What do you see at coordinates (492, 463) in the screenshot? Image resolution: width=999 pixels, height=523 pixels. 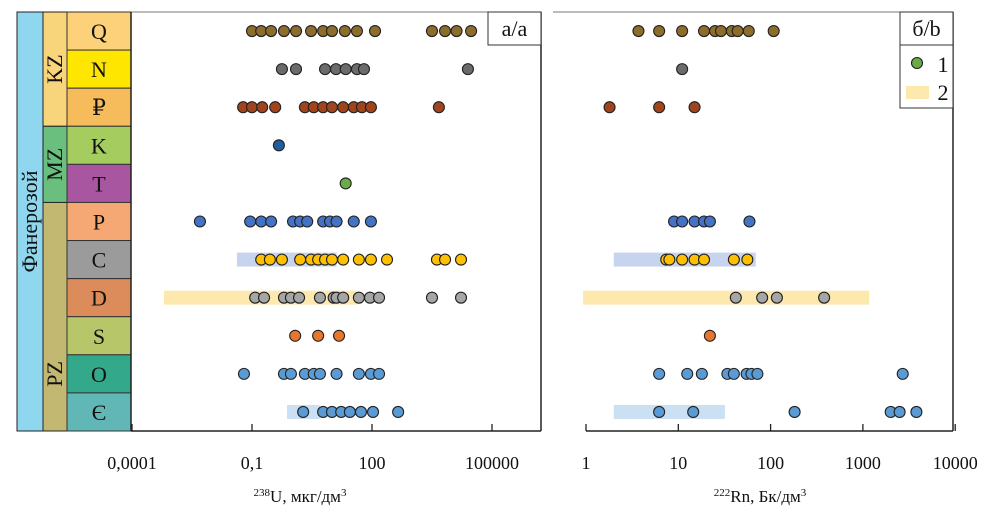 I see `x-tick-label: 100000` at bounding box center [492, 463].